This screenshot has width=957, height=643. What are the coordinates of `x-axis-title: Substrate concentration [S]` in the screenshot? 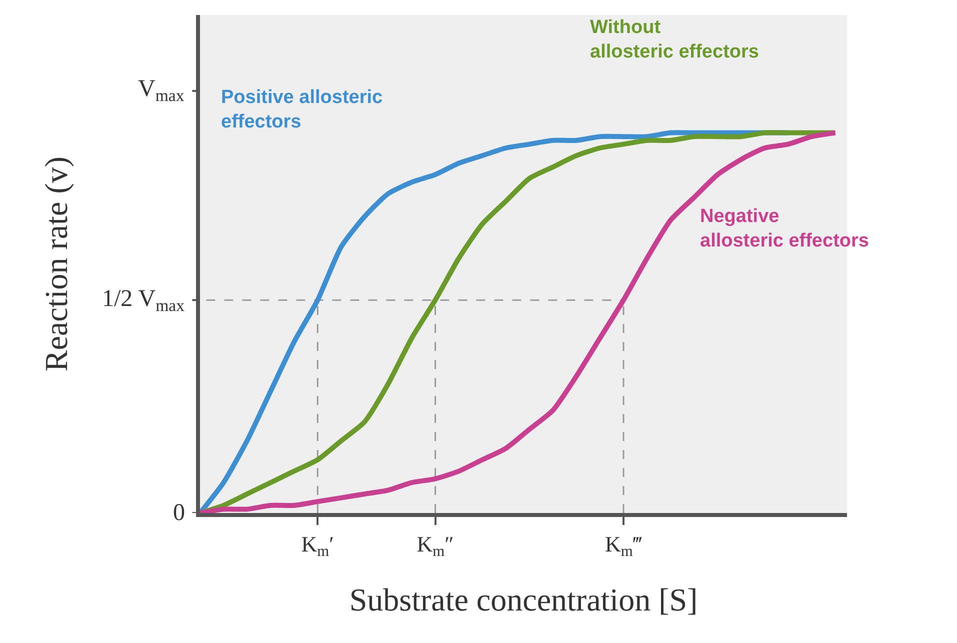 It's located at (523, 599).